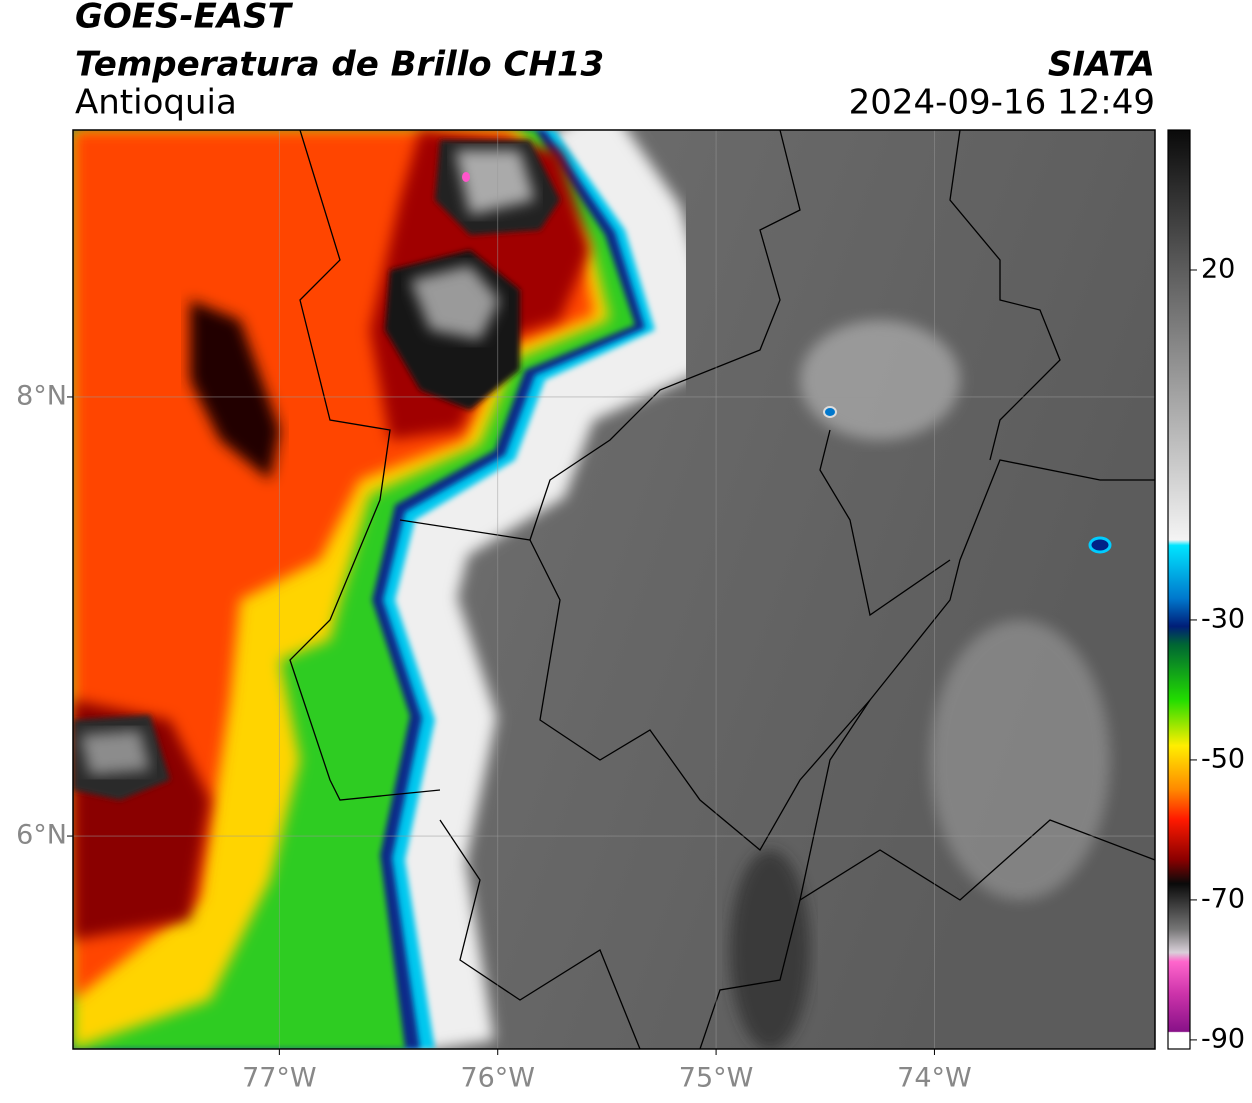 Image resolution: width=1252 pixels, height=1103 pixels. Describe the element at coordinates (716, 1078) in the screenshot. I see `x-tick-label: 75°W` at that location.